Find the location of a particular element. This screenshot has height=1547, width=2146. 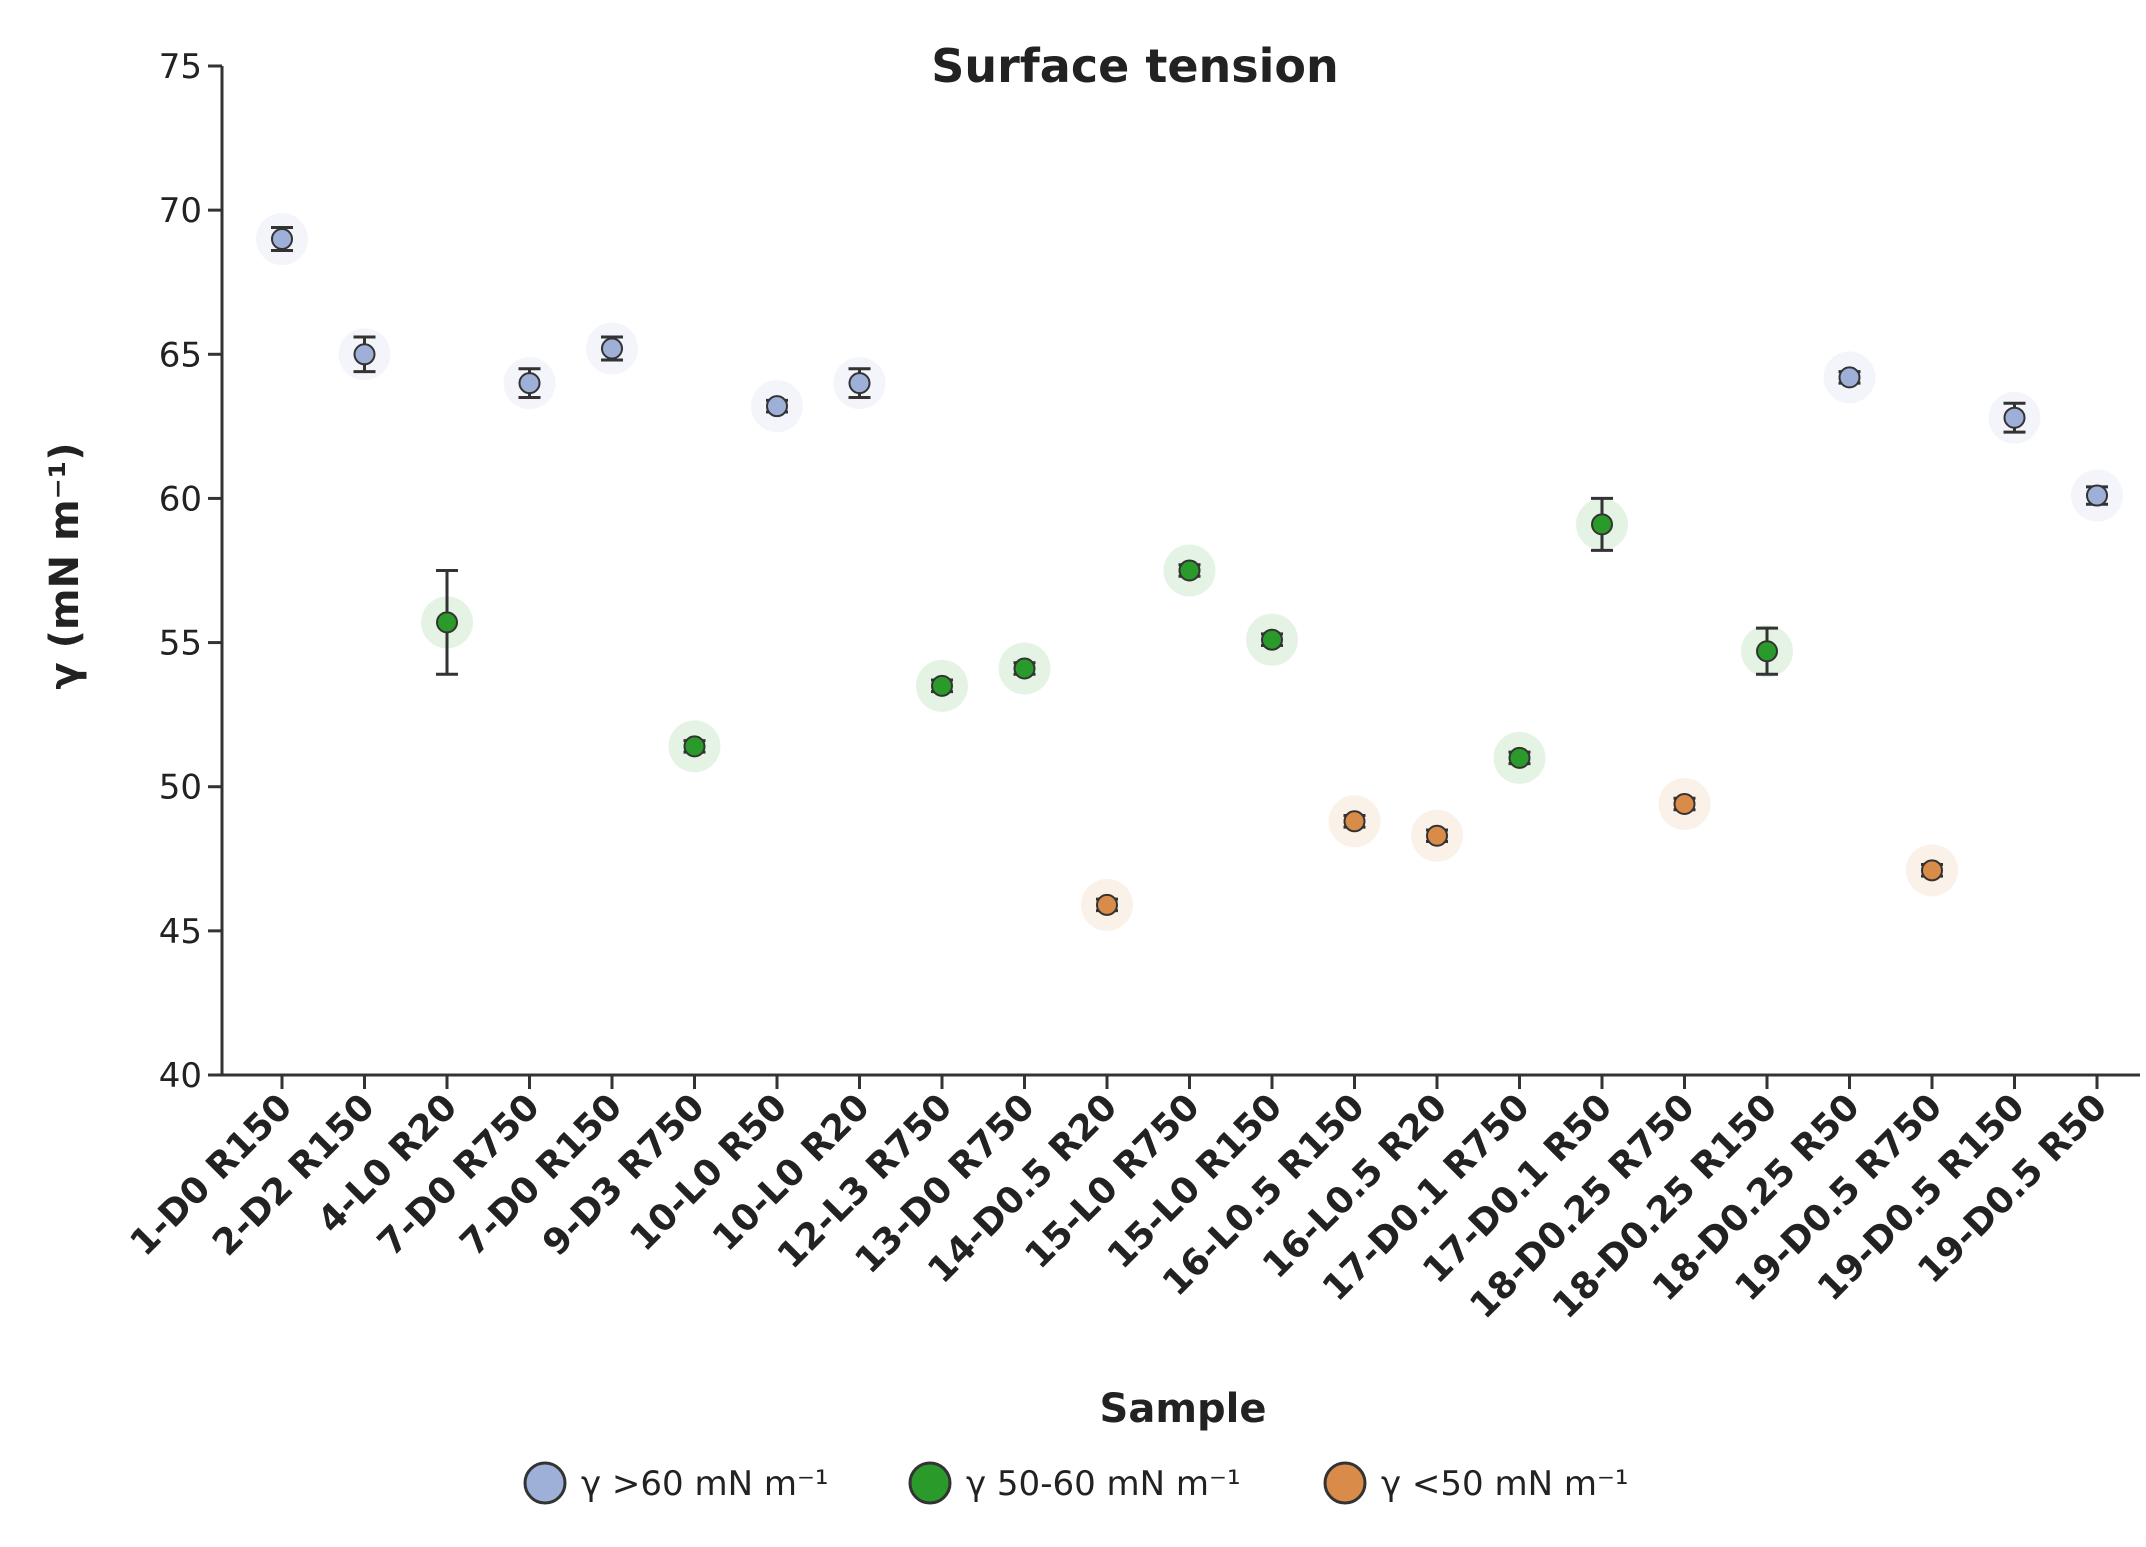

legend-item-high: γ >60 mN m⁻¹ is located at coordinates (676, 1483).